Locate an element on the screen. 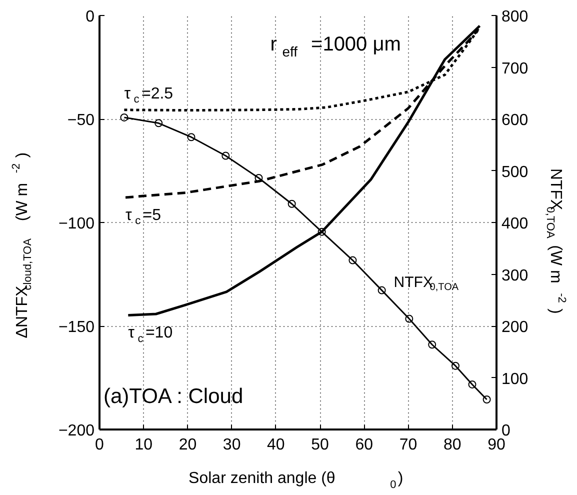 This screenshot has height=495, width=577. y-tick-label: −200 is located at coordinates (76, 431).